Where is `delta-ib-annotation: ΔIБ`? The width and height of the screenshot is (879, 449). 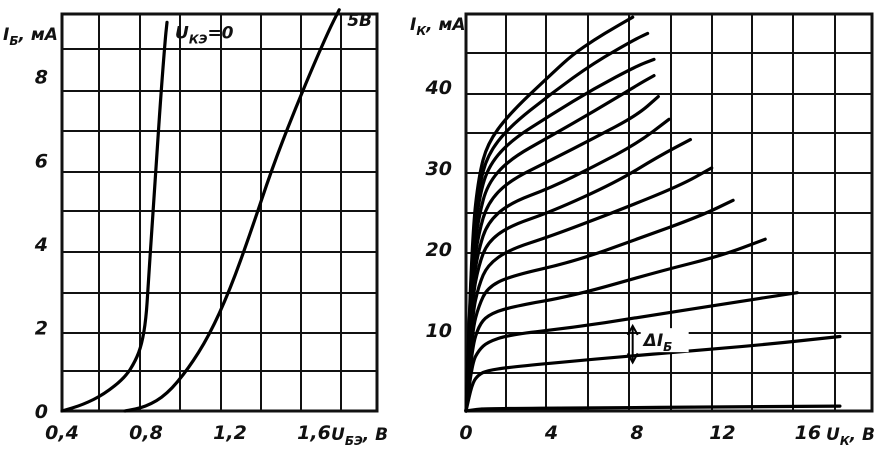
delta-ib-annotation: ΔIБ is located at coordinates (657, 342).